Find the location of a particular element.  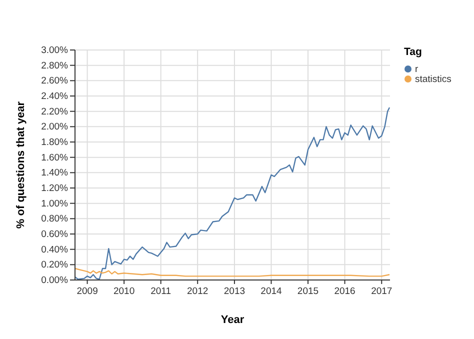

y-tick-label: 0.00% is located at coordinates (55, 280).